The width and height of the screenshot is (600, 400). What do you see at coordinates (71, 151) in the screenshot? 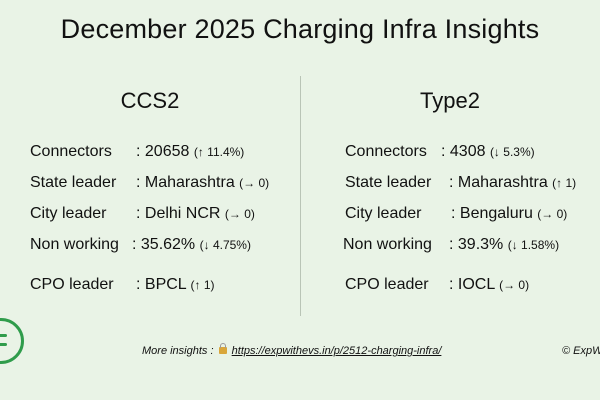
I see `ccs2-connectors-label: Connectors` at bounding box center [71, 151].